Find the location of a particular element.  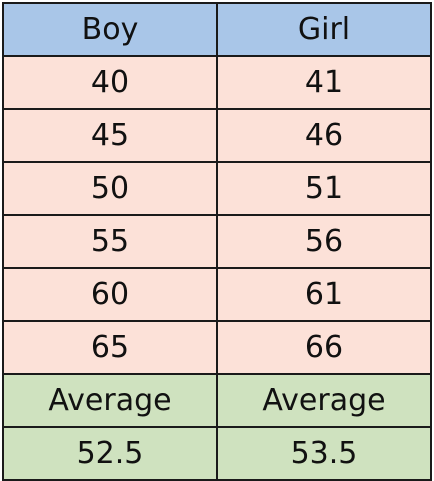

table-row: 40 41 is located at coordinates (217, 82).